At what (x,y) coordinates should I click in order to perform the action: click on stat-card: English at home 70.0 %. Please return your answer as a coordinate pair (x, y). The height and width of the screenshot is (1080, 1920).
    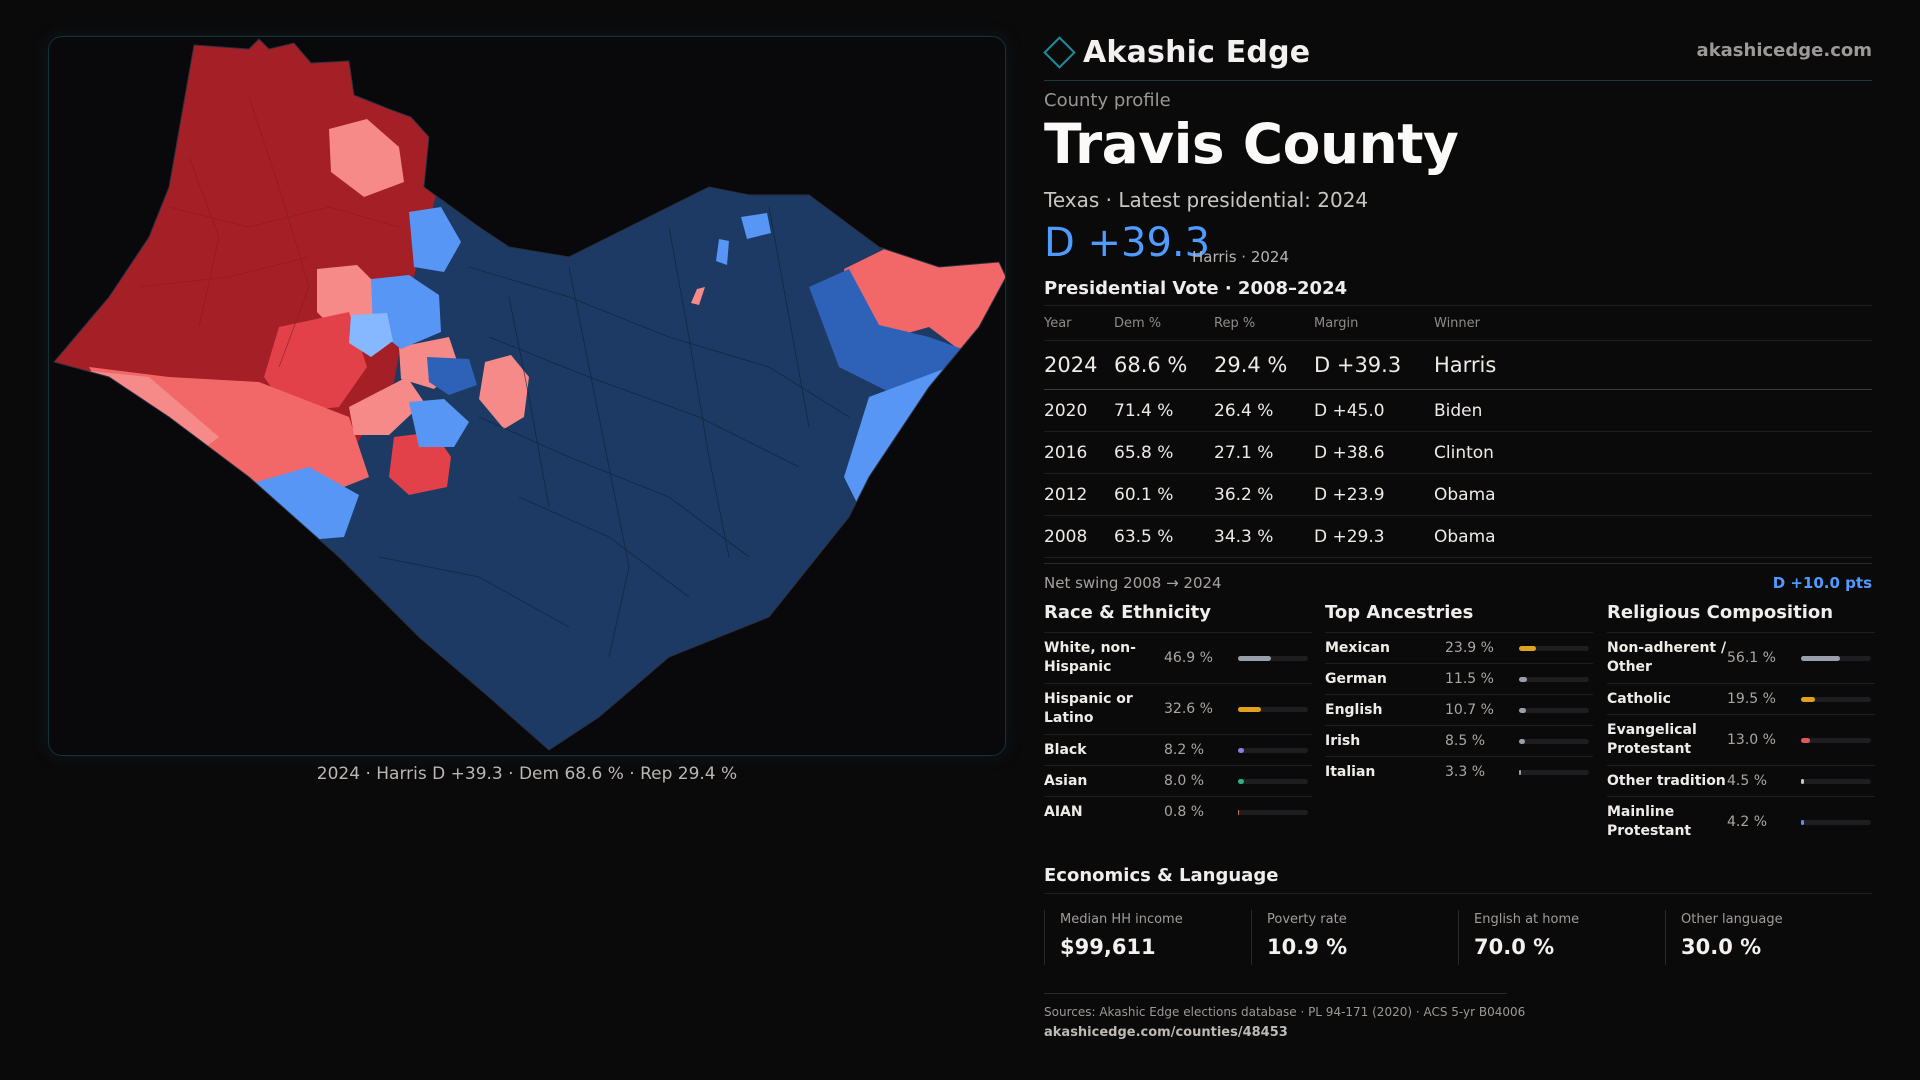
    Looking at the image, I should click on (1561, 937).